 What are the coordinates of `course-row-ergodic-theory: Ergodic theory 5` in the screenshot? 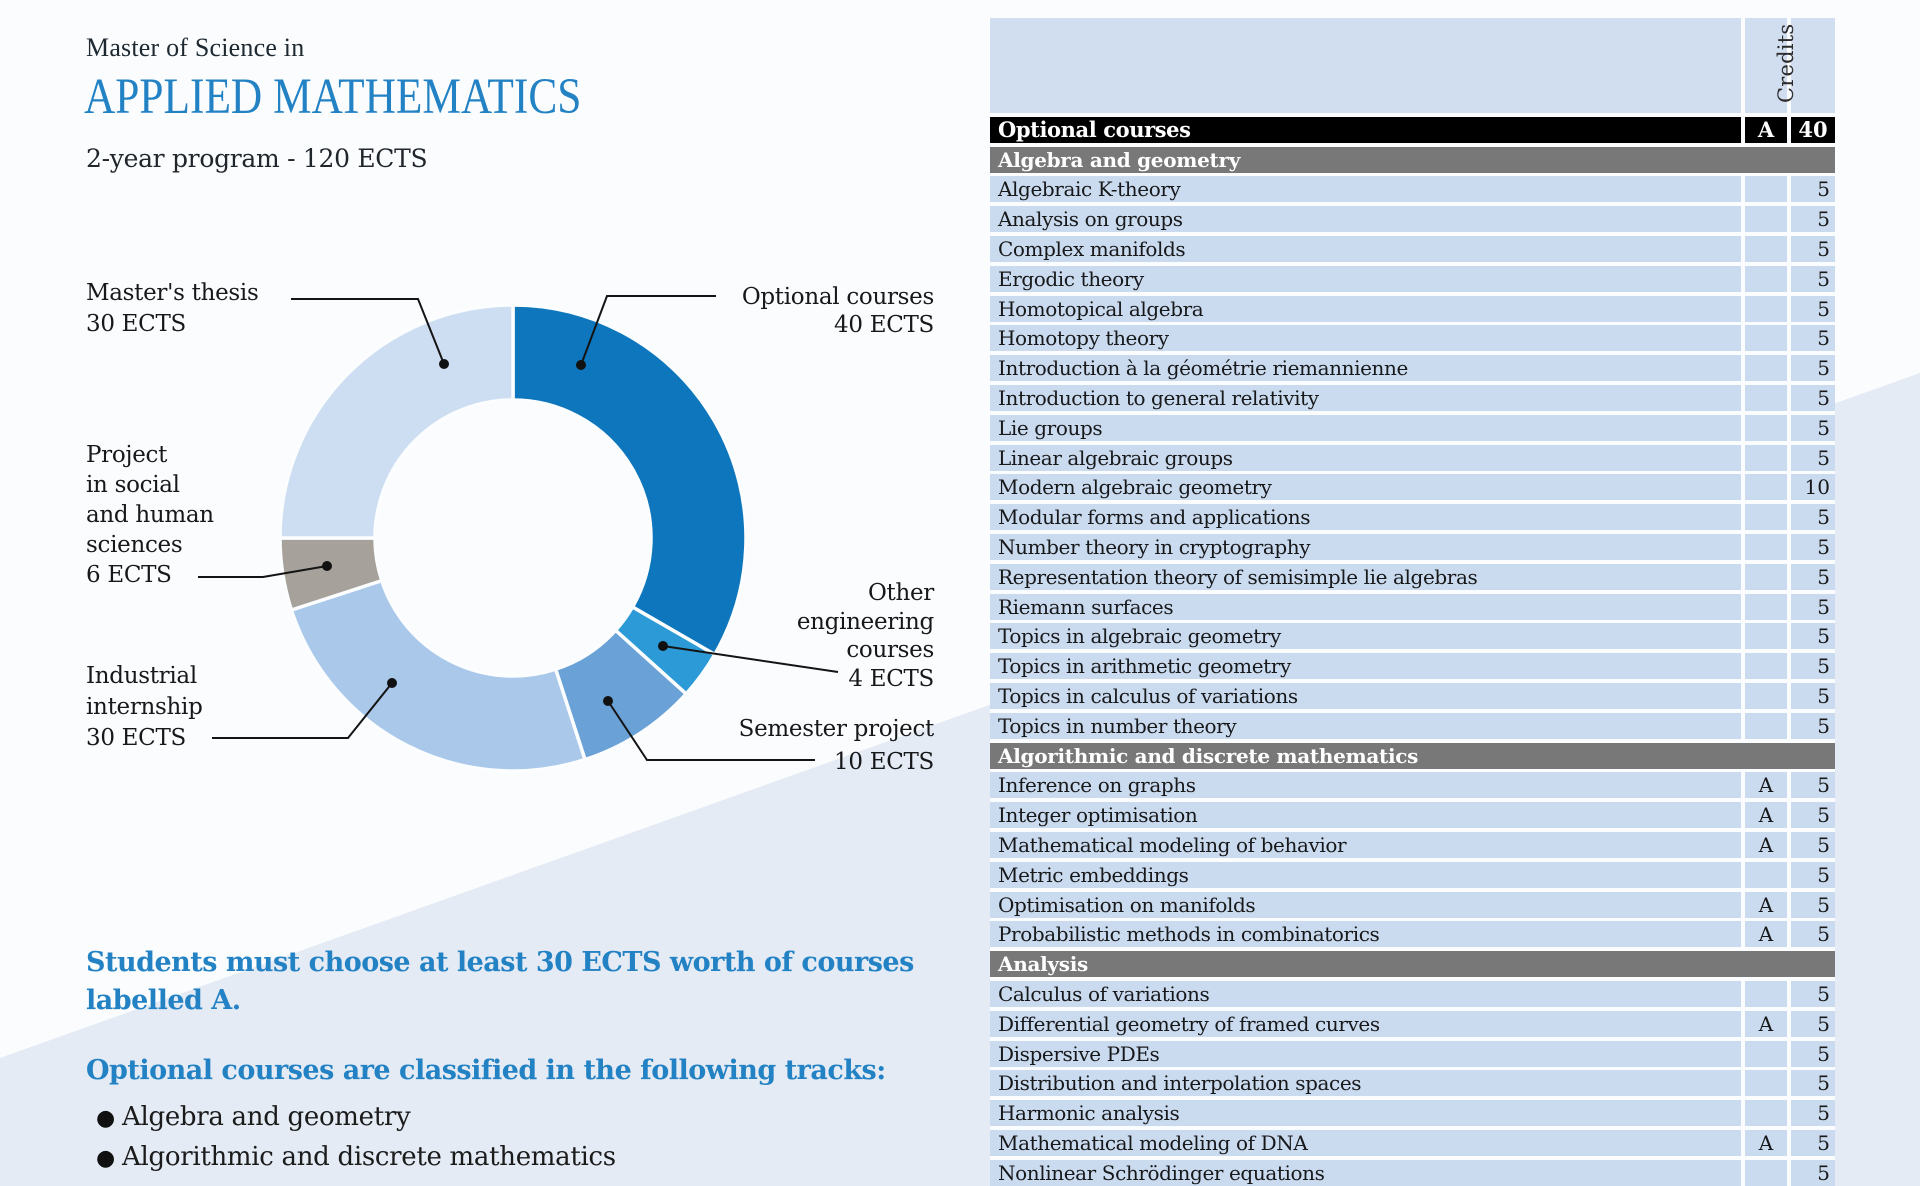 It's located at (1412, 278).